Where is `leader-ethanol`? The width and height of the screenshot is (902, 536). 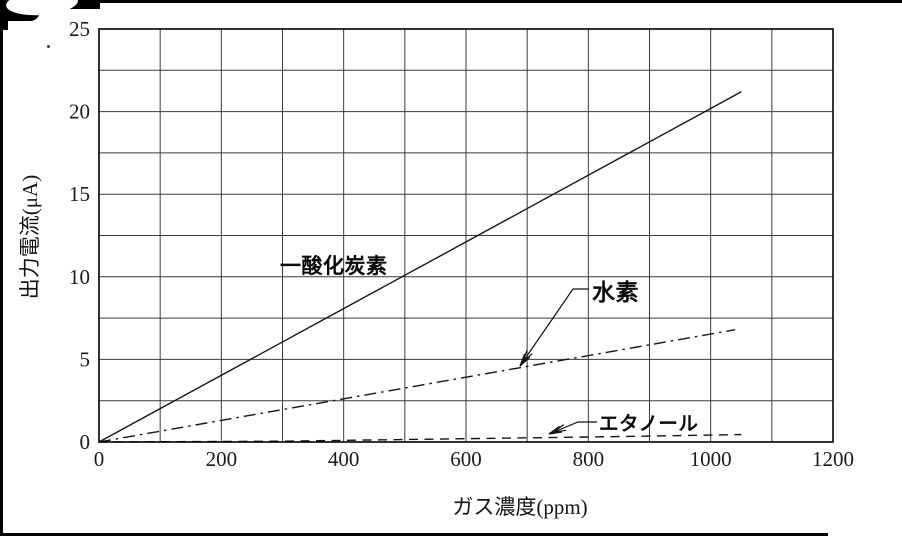
leader-ethanol is located at coordinates (572, 428).